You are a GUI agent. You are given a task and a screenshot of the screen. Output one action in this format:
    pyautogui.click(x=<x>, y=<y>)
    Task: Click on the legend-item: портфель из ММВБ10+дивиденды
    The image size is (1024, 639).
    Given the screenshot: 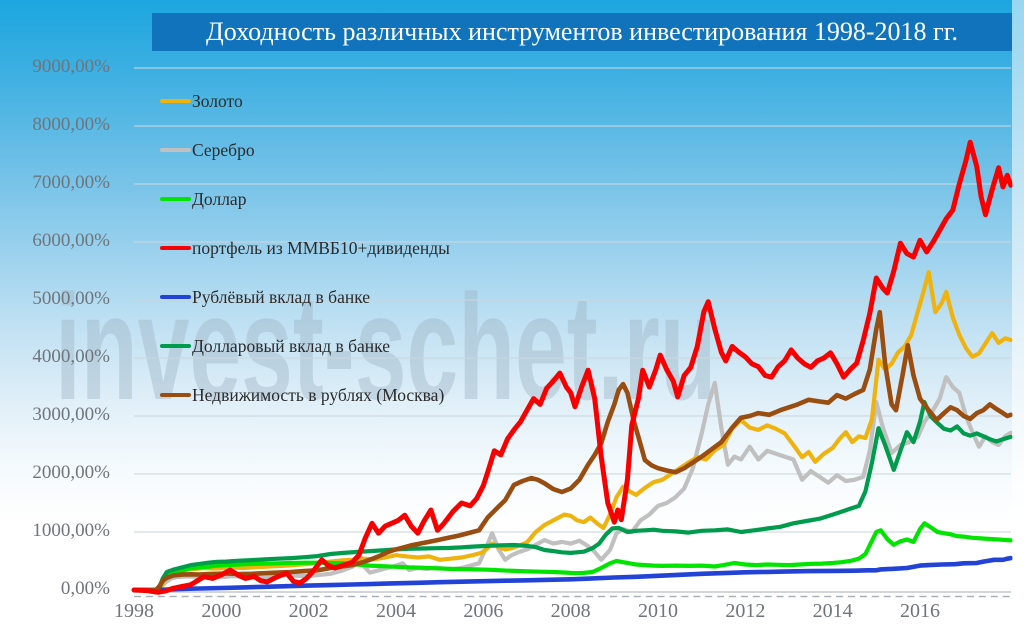 What is the action you would take?
    pyautogui.click(x=305, y=248)
    